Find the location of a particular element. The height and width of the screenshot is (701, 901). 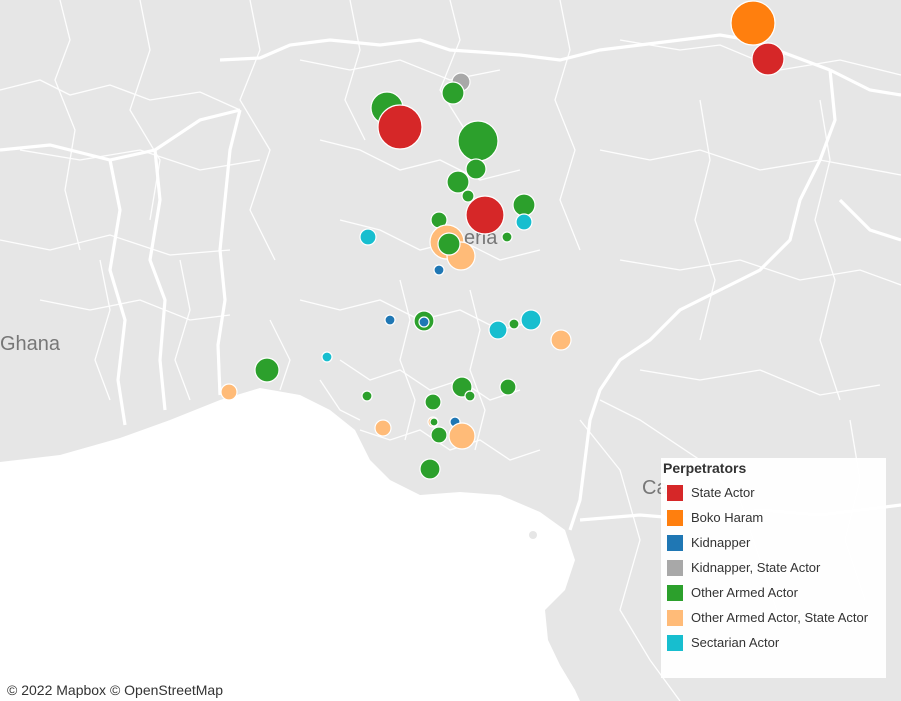

legend-item-other-armed-actor-state-actor: Other Armed Actor, State Actor is located at coordinates (774, 617).